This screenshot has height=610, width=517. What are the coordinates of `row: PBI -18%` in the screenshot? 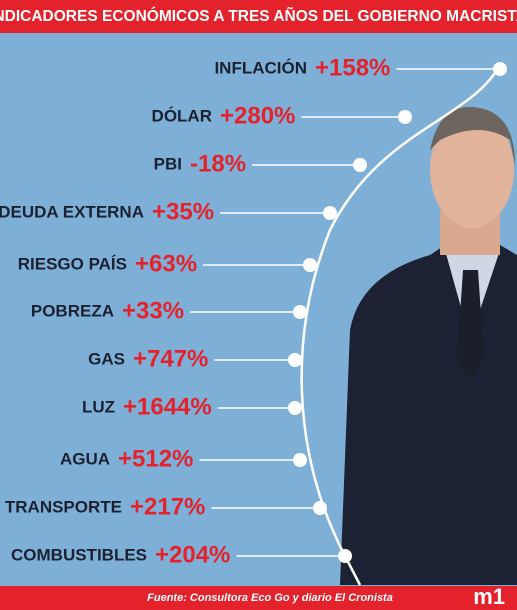 It's located at (260, 163).